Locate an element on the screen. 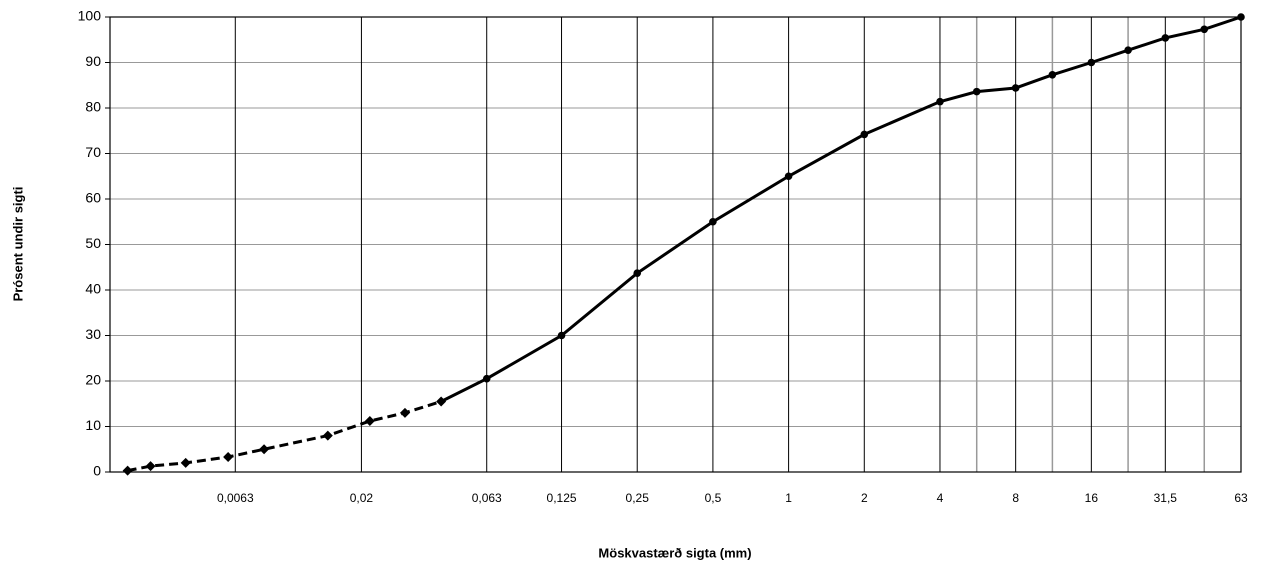 Image resolution: width=1261 pixels, height=565 pixels. y-tick-label: 60 is located at coordinates (93, 198).